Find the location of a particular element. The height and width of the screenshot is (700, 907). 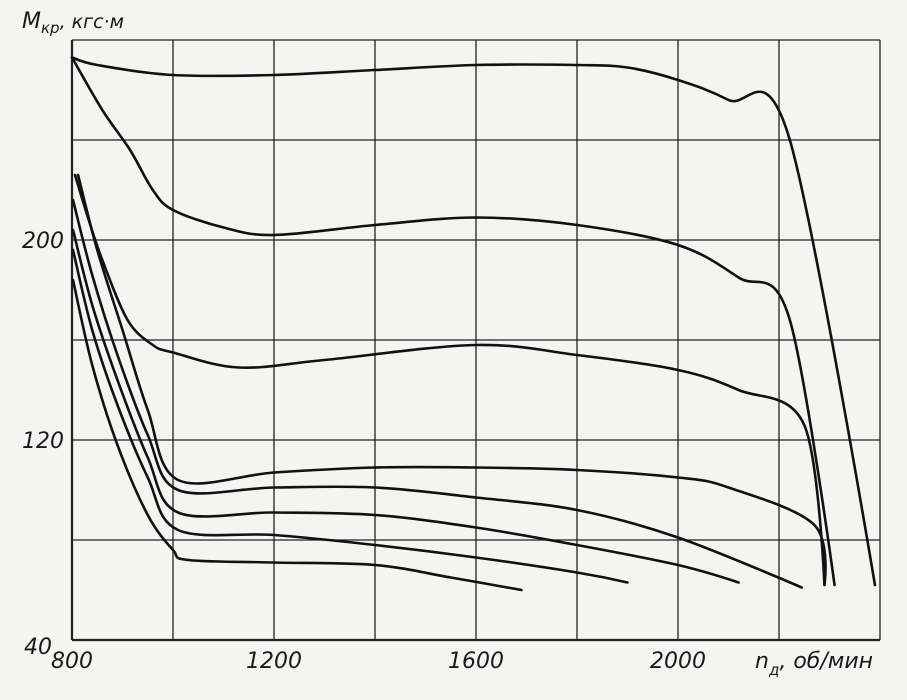

x-tick-label: 1200 is located at coordinates (274, 661).